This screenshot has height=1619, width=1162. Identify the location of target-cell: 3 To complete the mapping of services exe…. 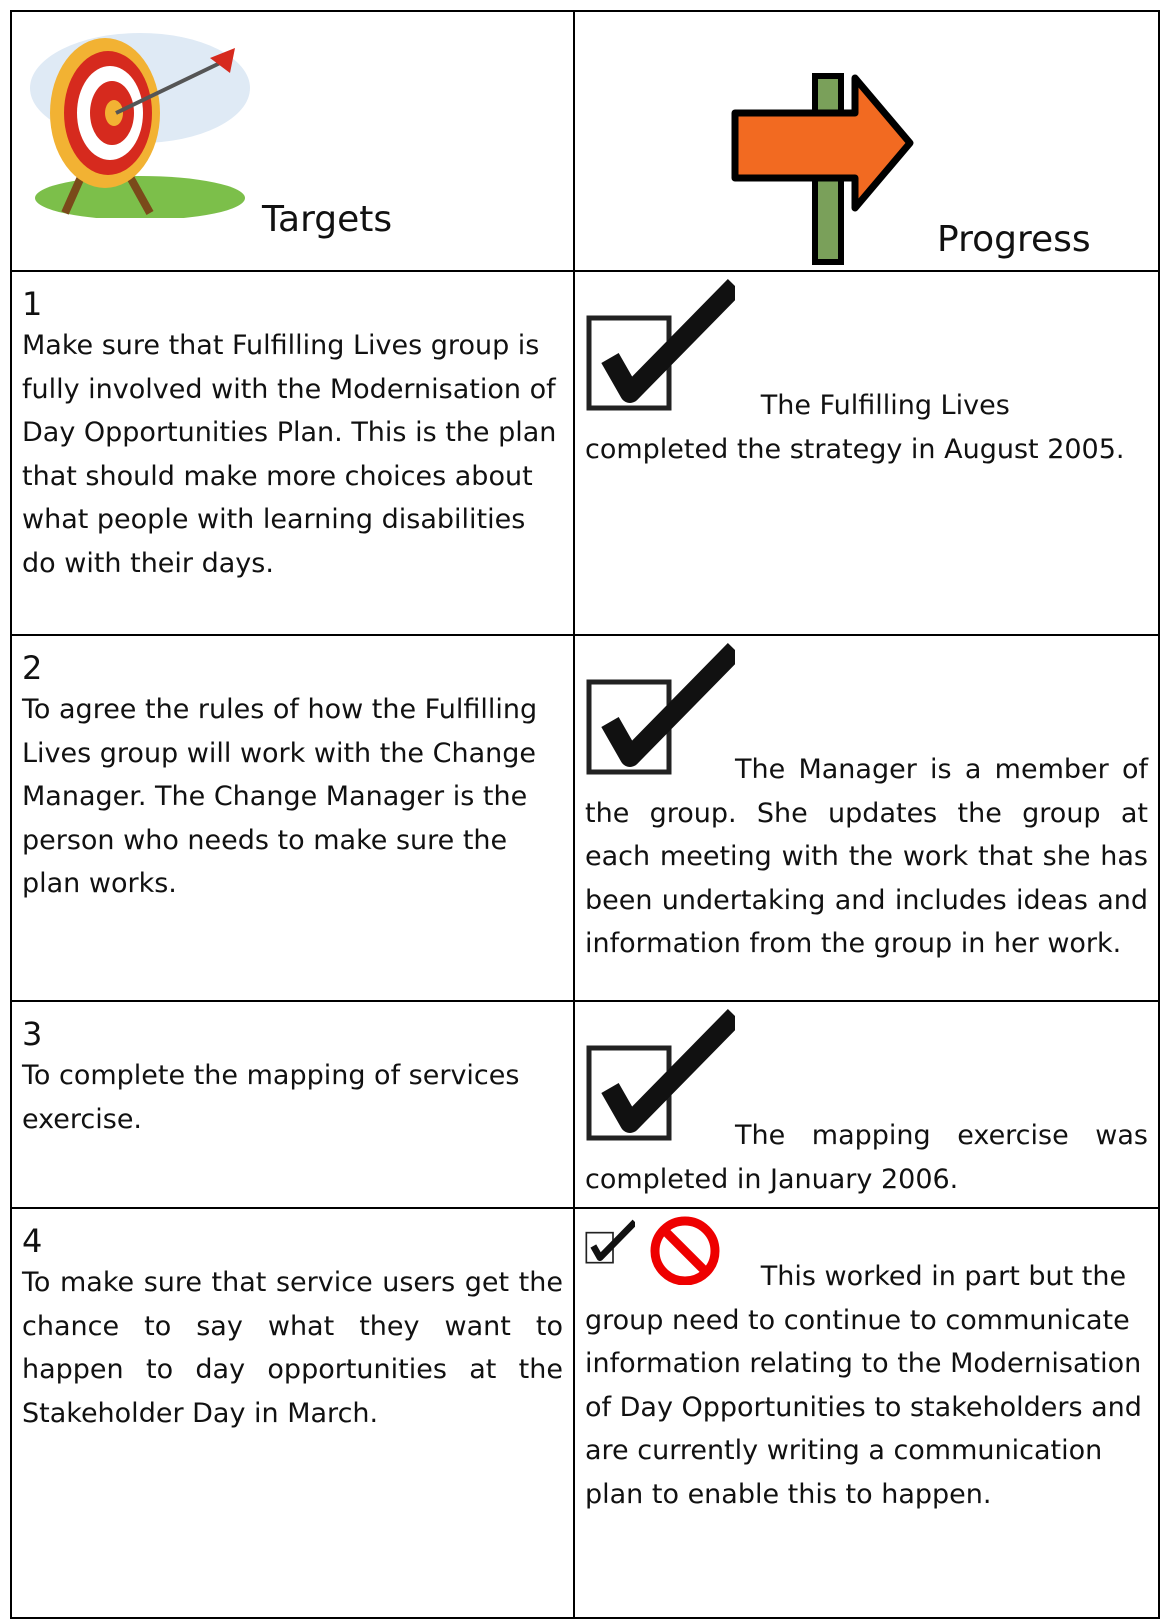
(292, 1104).